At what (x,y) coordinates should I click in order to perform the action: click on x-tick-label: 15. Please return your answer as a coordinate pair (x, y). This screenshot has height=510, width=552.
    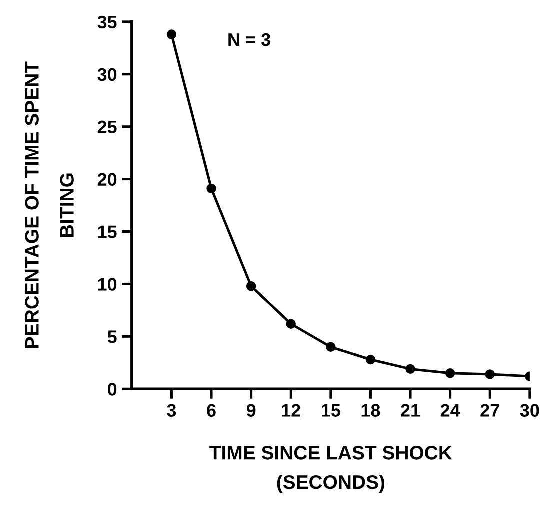
    Looking at the image, I should click on (331, 410).